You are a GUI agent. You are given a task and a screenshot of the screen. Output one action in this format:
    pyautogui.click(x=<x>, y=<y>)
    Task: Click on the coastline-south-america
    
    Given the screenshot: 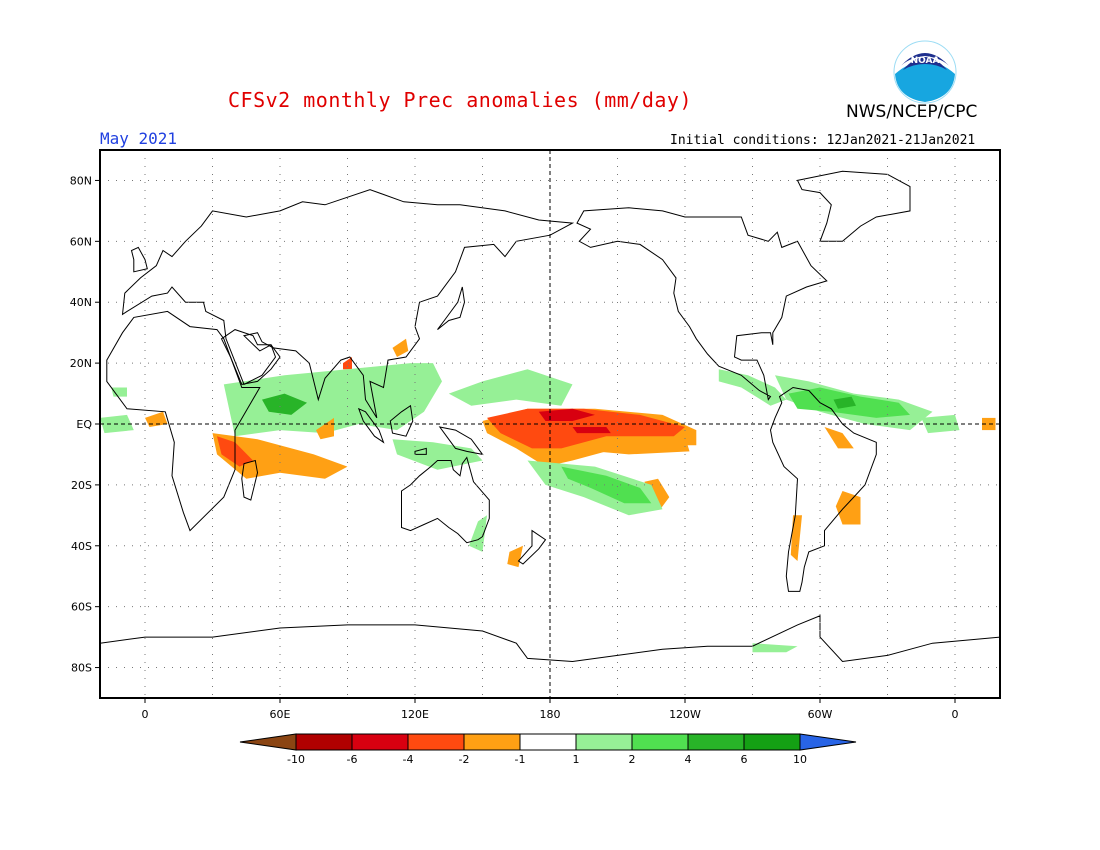 What is the action you would take?
    pyautogui.click(x=823, y=489)
    